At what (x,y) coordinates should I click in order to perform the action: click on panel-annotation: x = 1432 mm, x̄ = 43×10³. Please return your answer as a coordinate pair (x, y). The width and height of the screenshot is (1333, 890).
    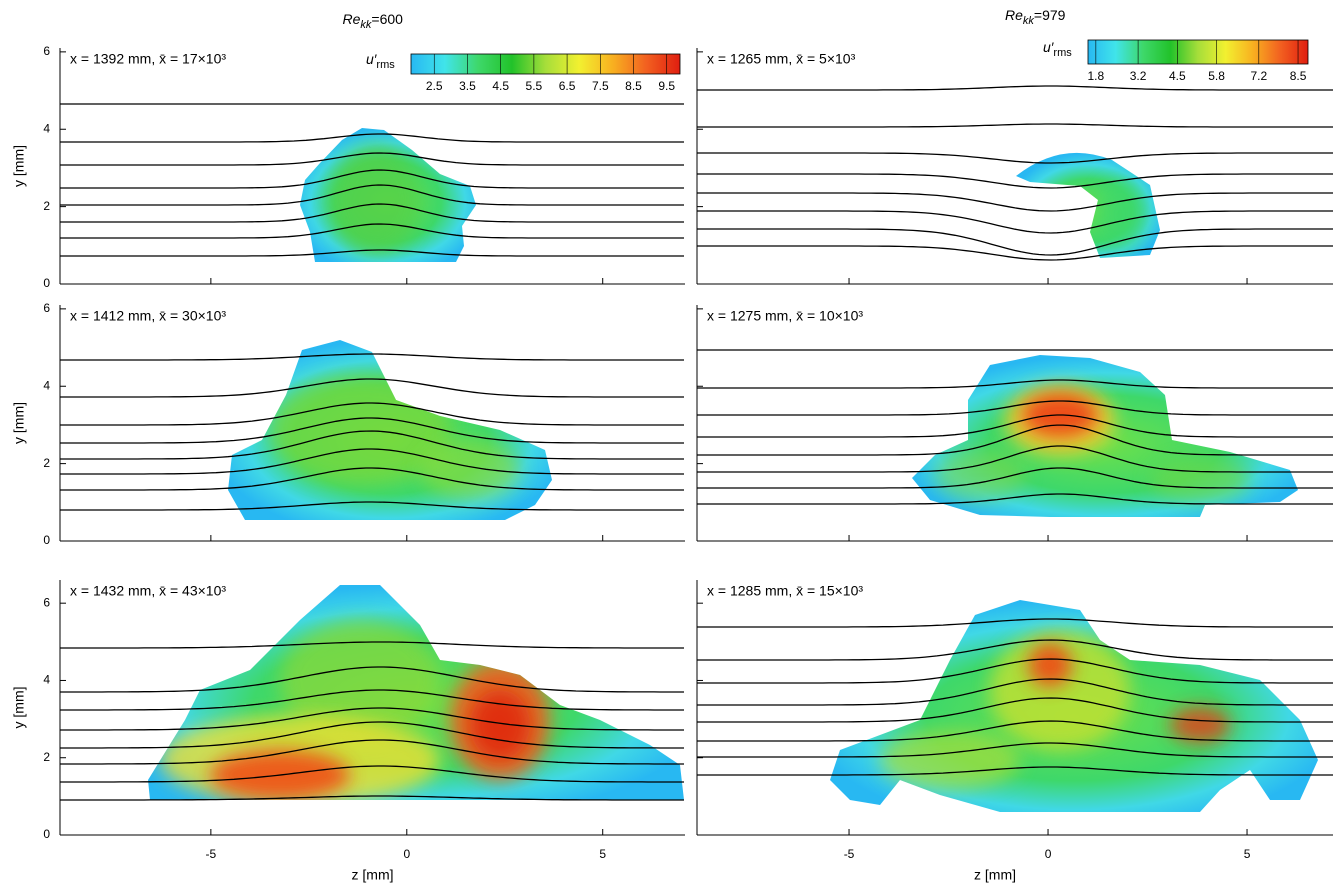
    Looking at the image, I should click on (148, 591).